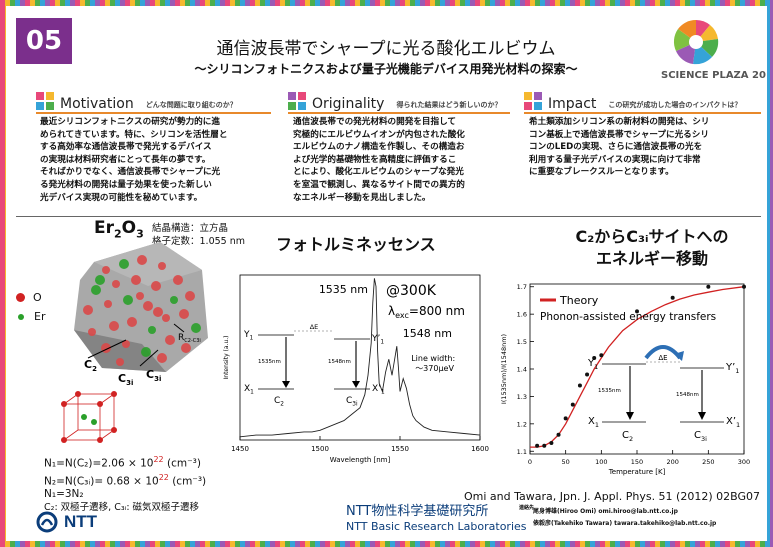  What do you see at coordinates (279, 402) in the screenshot?
I see `pl-site-c2-label: C2` at bounding box center [279, 402].